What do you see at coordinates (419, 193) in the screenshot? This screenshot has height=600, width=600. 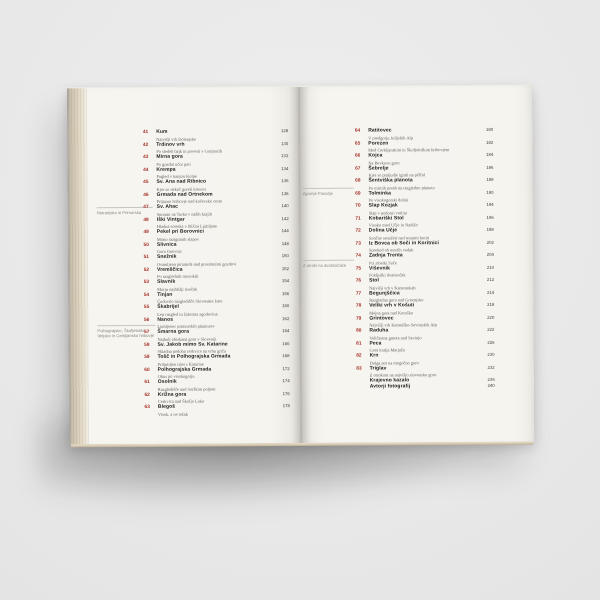 I see `toc-entry-head: 69 Tolminka 190` at bounding box center [419, 193].